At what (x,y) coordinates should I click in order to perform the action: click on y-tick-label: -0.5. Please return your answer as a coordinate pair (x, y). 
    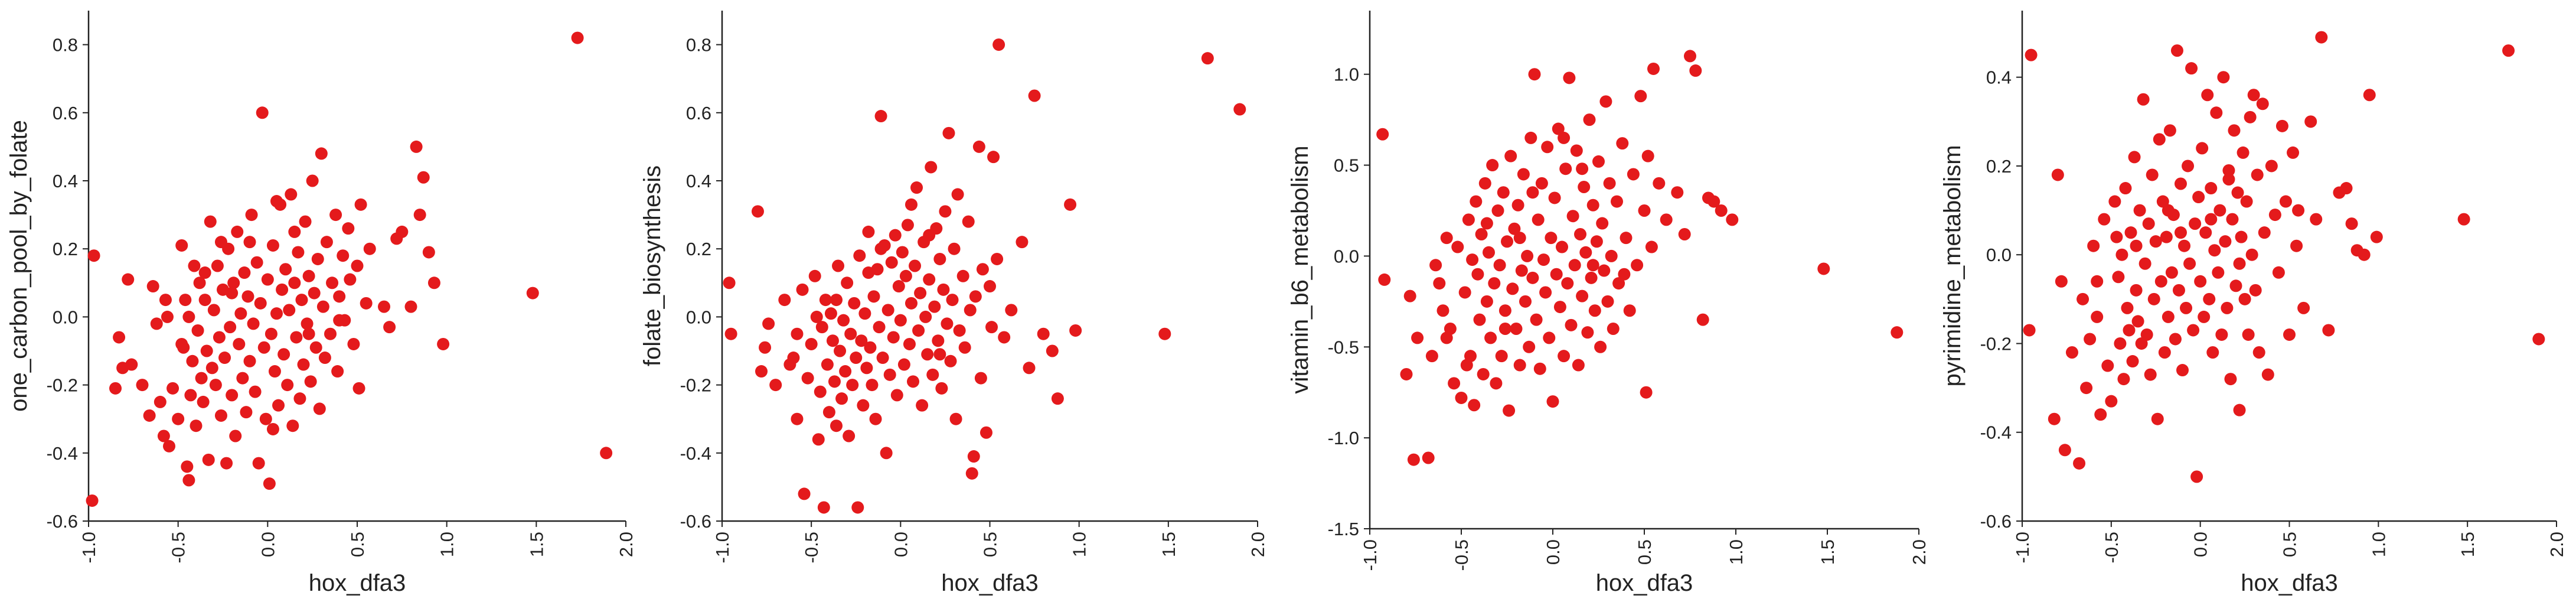
    Looking at the image, I should click on (1343, 347).